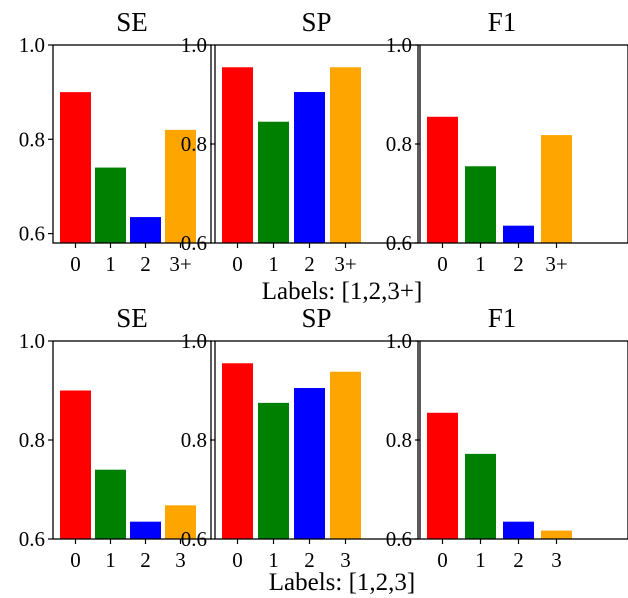 Image resolution: width=628 pixels, height=598 pixels. I want to click on panel-bottom-se: SE0 1 2 30.60.81.0, so click(115, 437).